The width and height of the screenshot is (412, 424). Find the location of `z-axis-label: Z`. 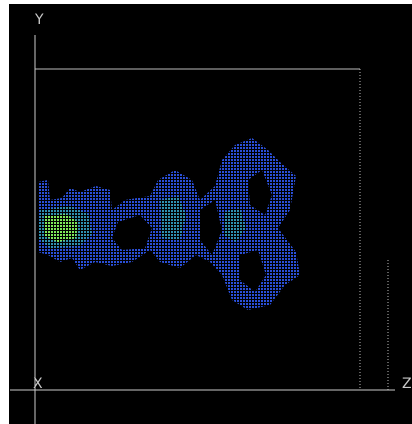

z-axis-label: Z is located at coordinates (407, 384).